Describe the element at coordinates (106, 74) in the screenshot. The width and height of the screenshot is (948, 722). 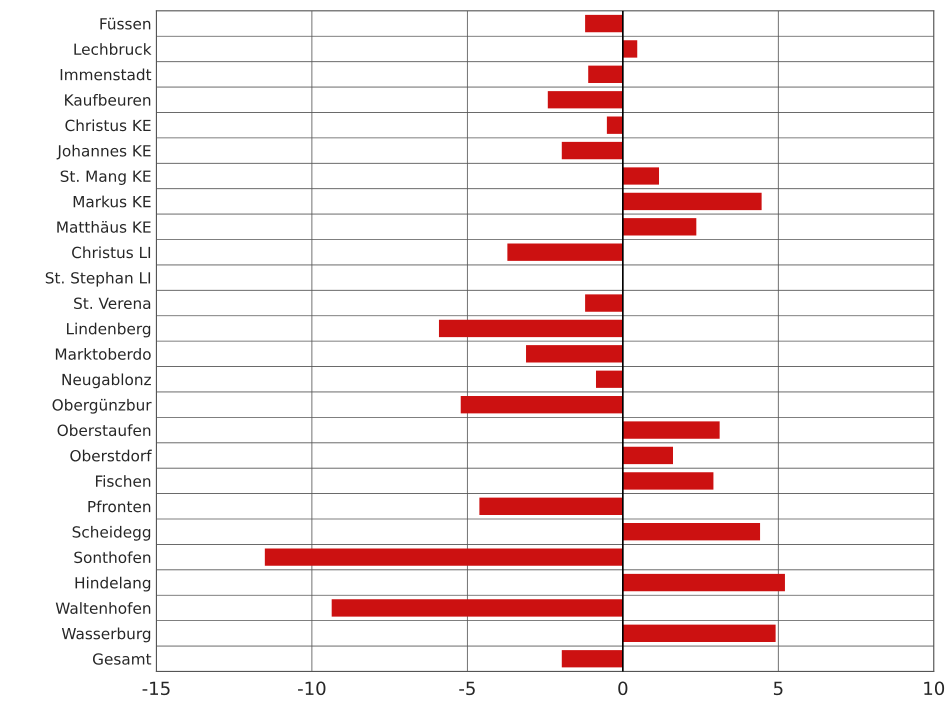
I see `y-tick-label: Immenstadt` at that location.